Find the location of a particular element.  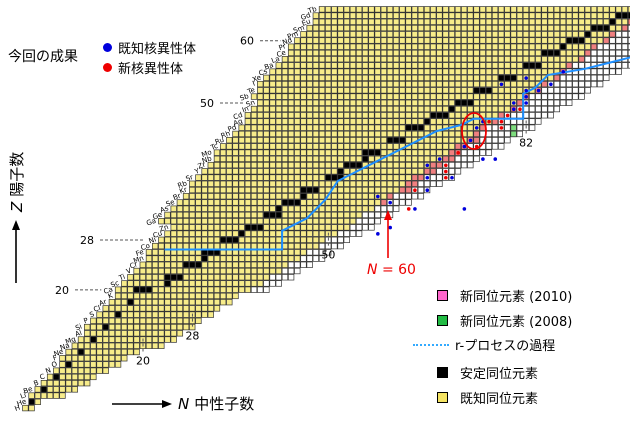

svg-text: Te is located at coordinates (250, 91).